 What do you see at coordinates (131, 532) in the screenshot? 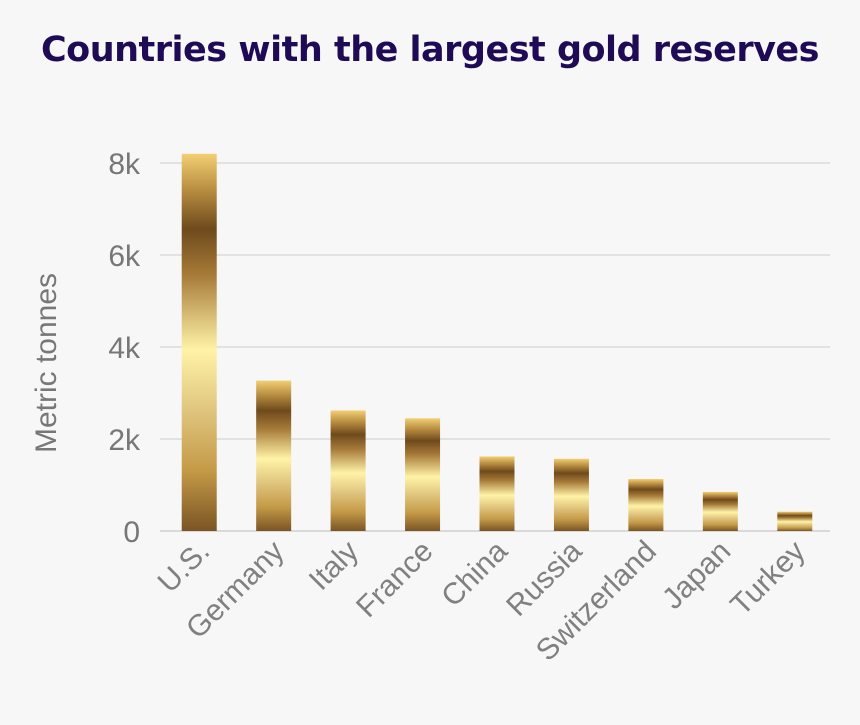
I see `y-tick-label: 0` at bounding box center [131, 532].